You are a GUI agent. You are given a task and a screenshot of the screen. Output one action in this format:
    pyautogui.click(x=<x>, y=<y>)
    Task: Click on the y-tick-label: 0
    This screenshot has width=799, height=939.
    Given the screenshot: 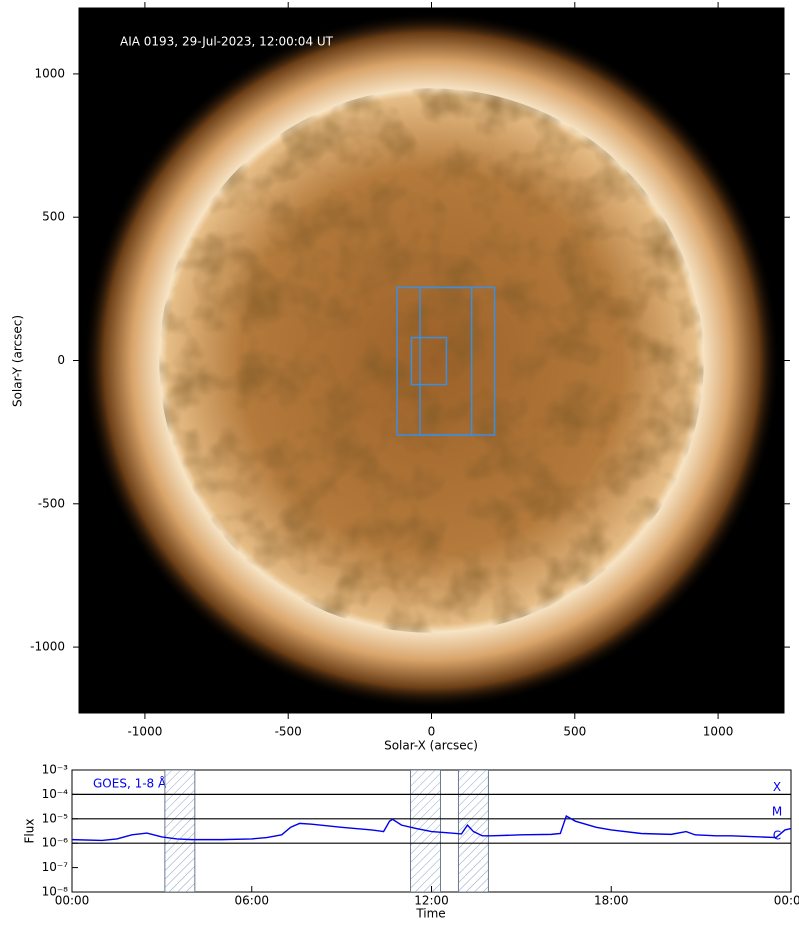 What is the action you would take?
    pyautogui.click(x=61, y=360)
    